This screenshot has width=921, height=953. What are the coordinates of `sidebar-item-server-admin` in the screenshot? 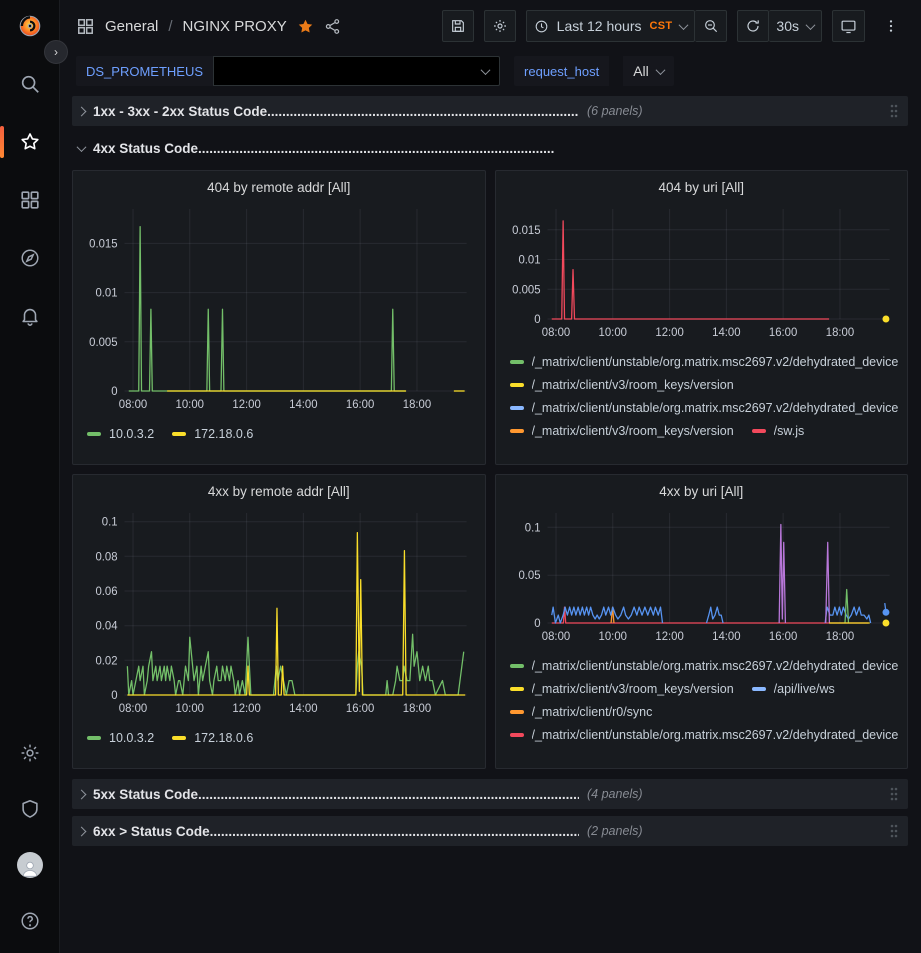 It's located at (30, 809).